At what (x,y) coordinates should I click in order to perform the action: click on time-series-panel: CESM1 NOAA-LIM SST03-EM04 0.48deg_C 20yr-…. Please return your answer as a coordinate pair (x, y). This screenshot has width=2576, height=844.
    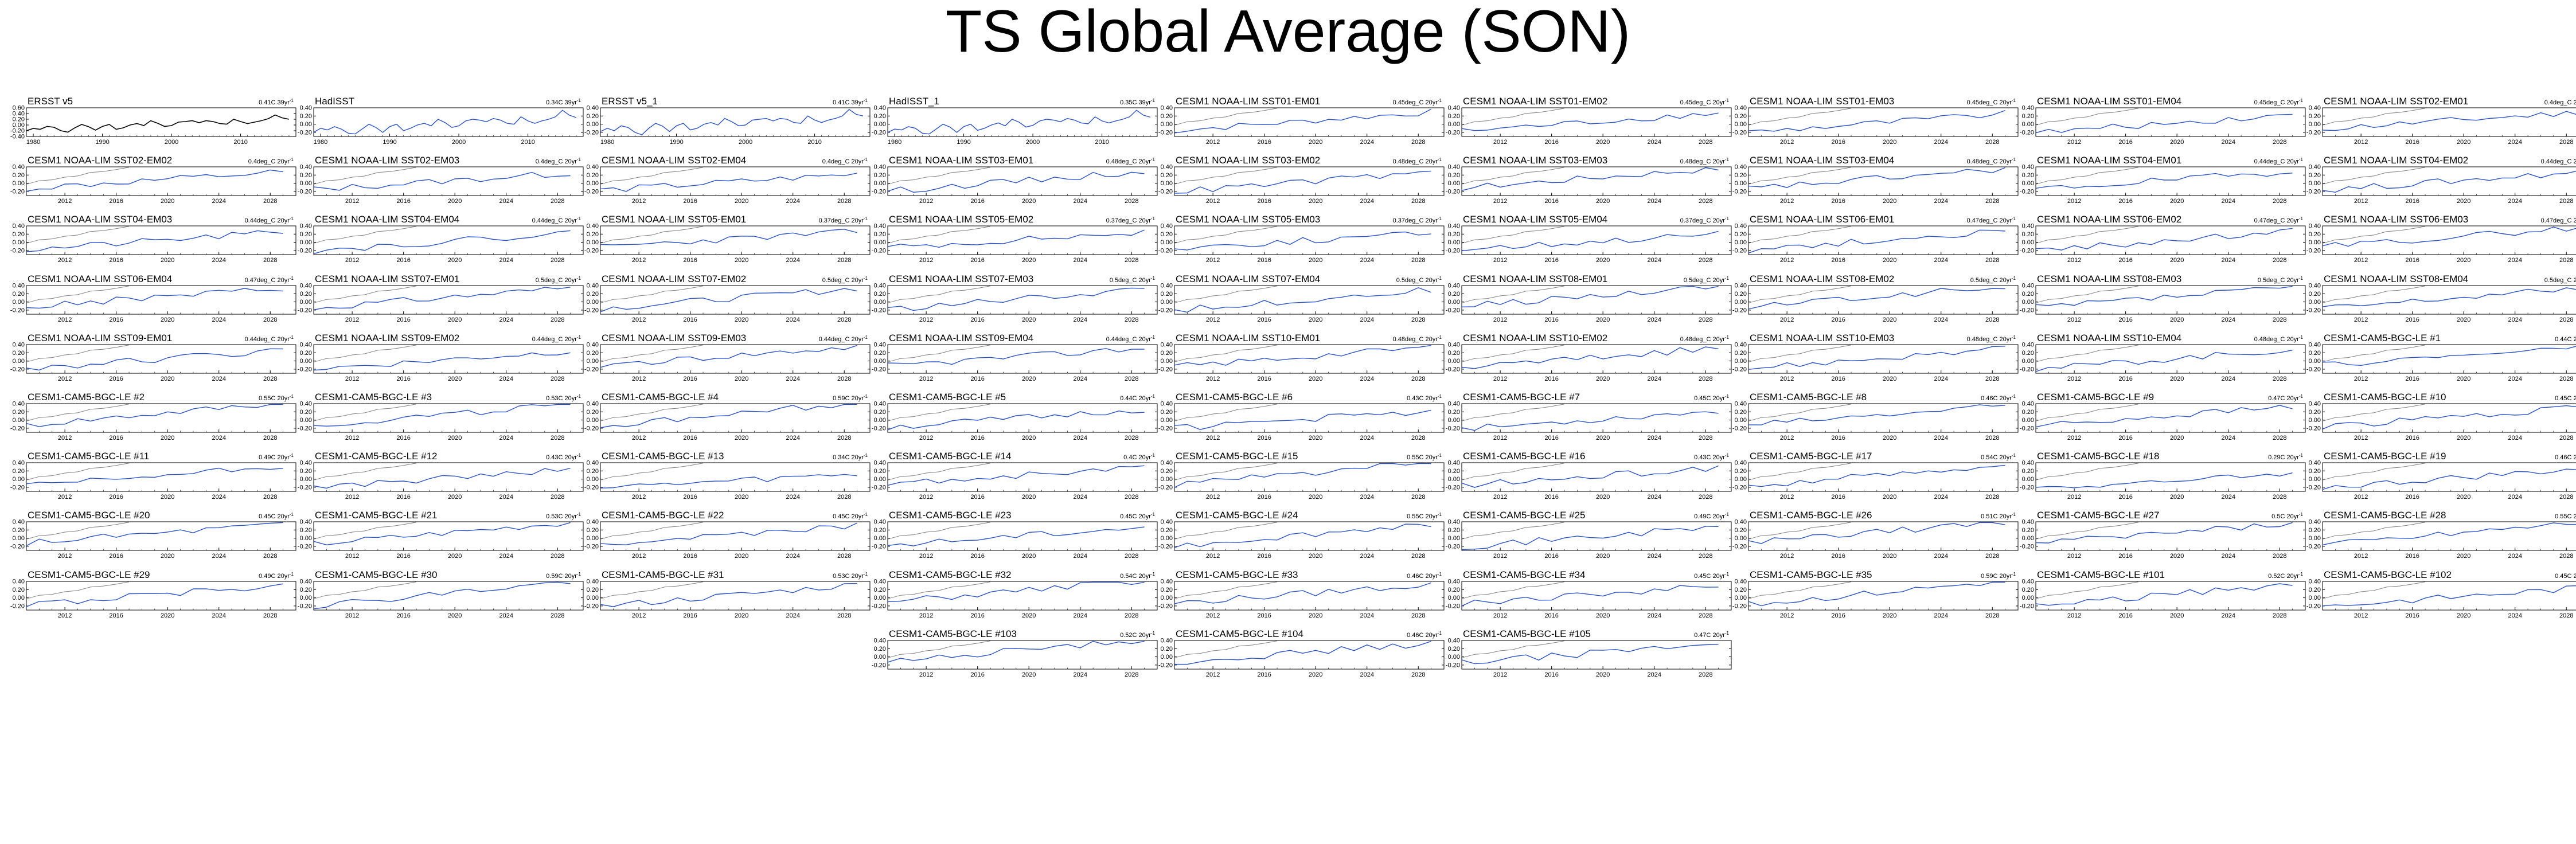
    Looking at the image, I should click on (1874, 179).